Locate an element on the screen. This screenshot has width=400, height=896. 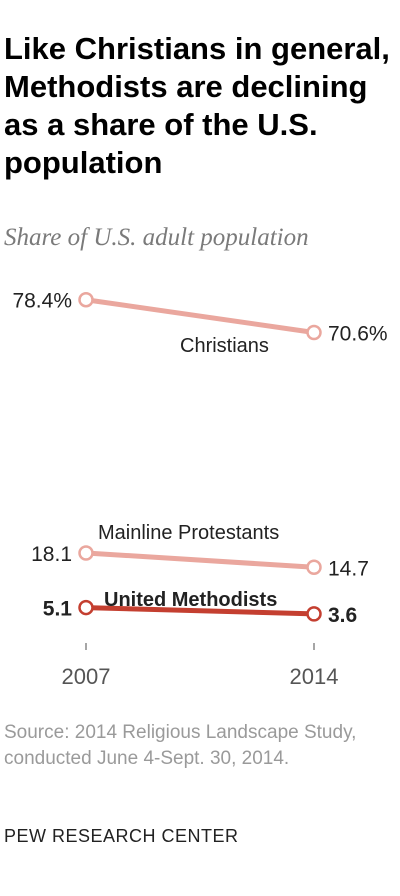
x-tick-label-2007: 2007 is located at coordinates (86, 676).